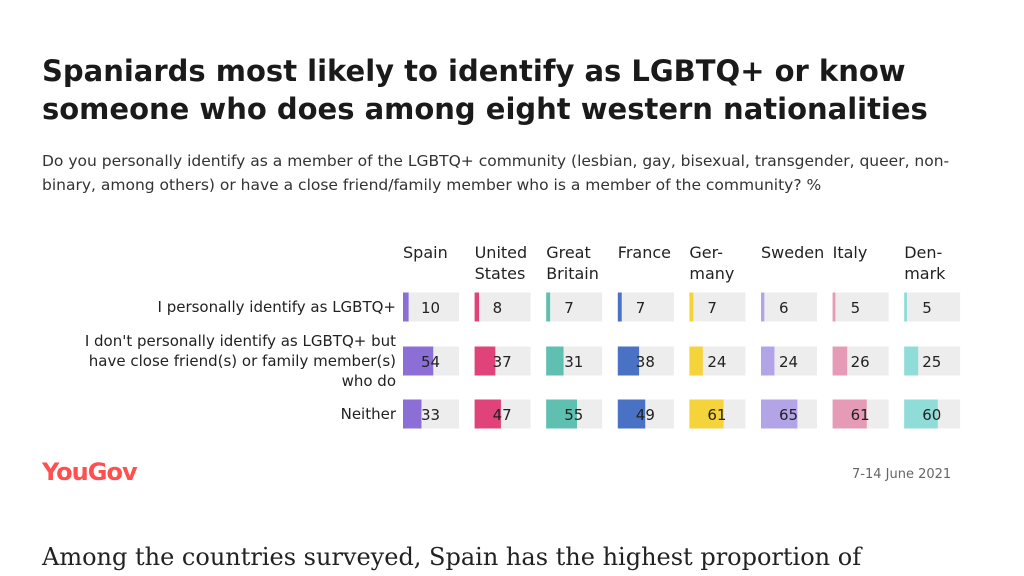 The image size is (1024, 576). What do you see at coordinates (860, 362) in the screenshot?
I see `value-label-1-6: 26` at bounding box center [860, 362].